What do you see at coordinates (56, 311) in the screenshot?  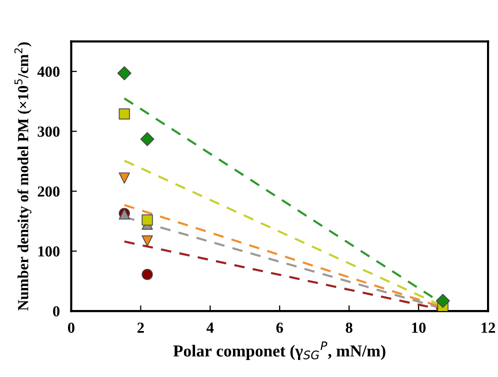 I see `y-tick-label: 0` at bounding box center [56, 311].